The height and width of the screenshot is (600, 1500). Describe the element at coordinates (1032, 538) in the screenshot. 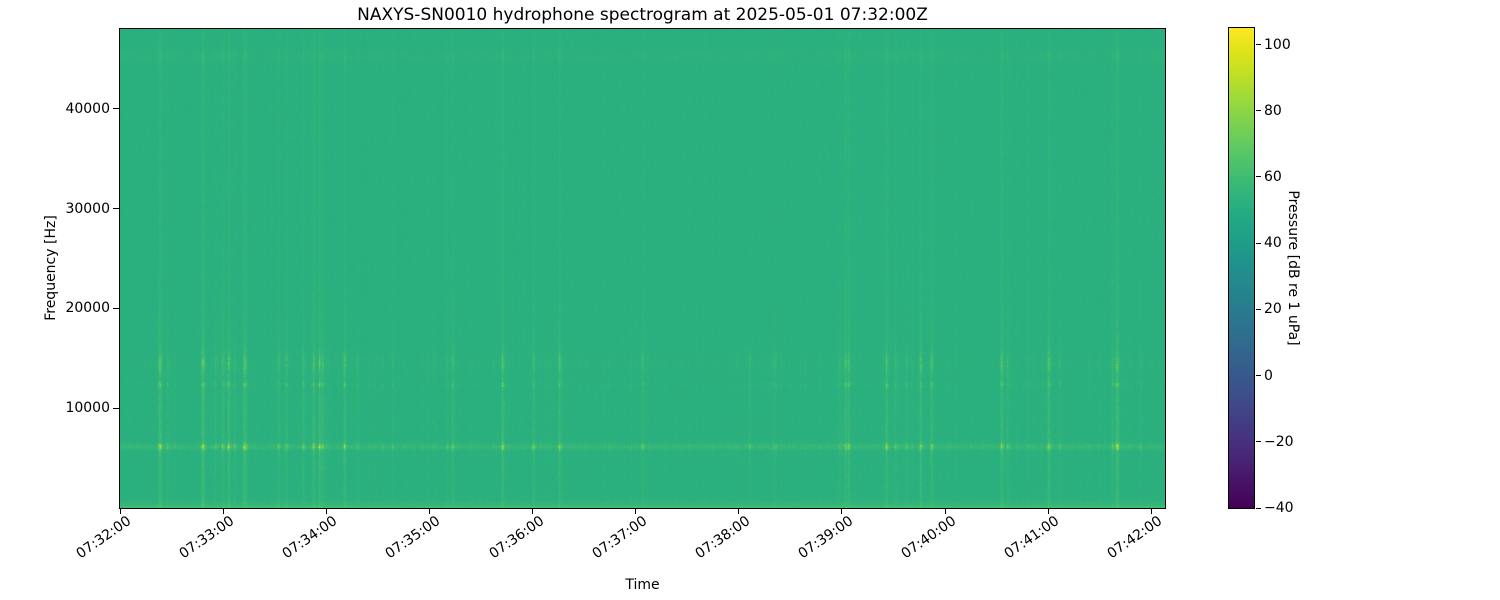

I see `x-tick-label: 07:41:00` at that location.